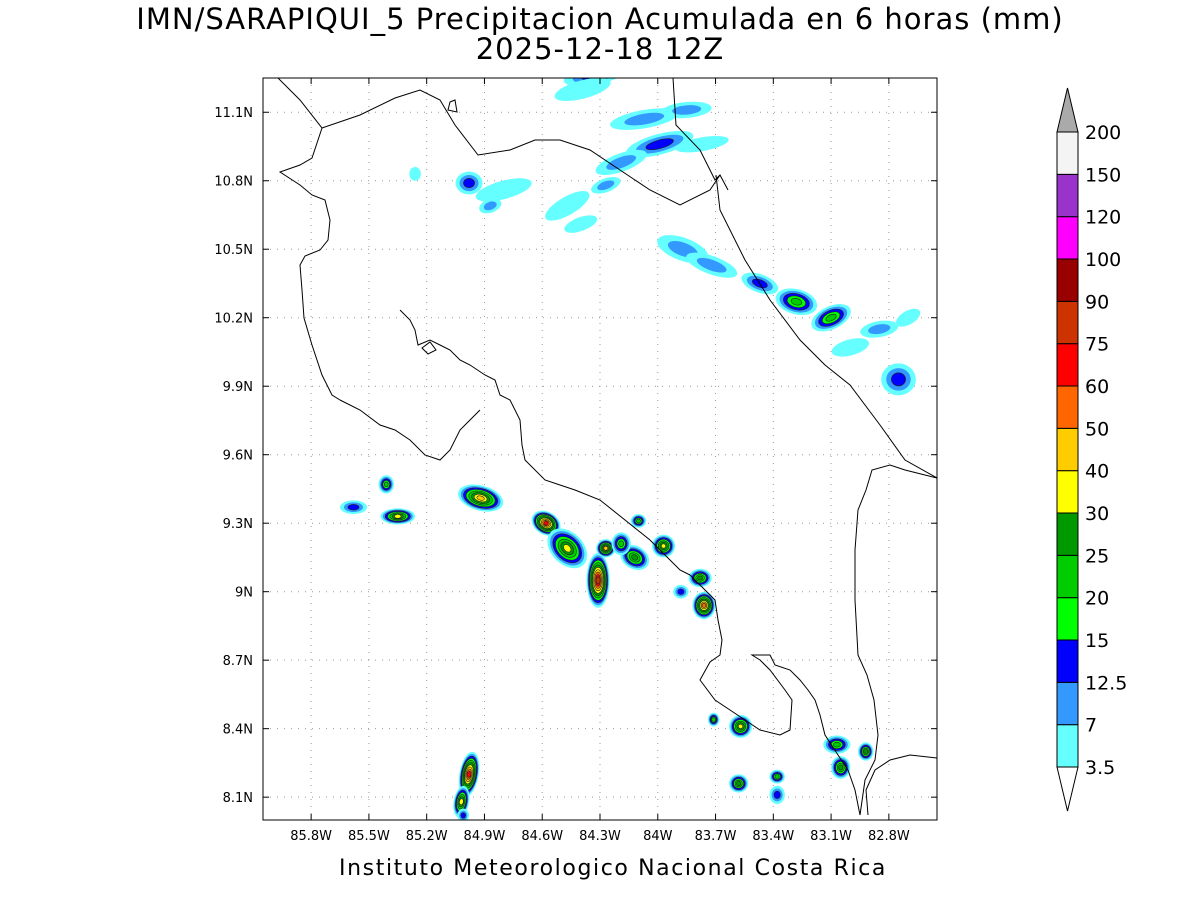 The width and height of the screenshot is (1200, 900). I want to click on lat-tick-label: 8.7N, so click(238, 661).